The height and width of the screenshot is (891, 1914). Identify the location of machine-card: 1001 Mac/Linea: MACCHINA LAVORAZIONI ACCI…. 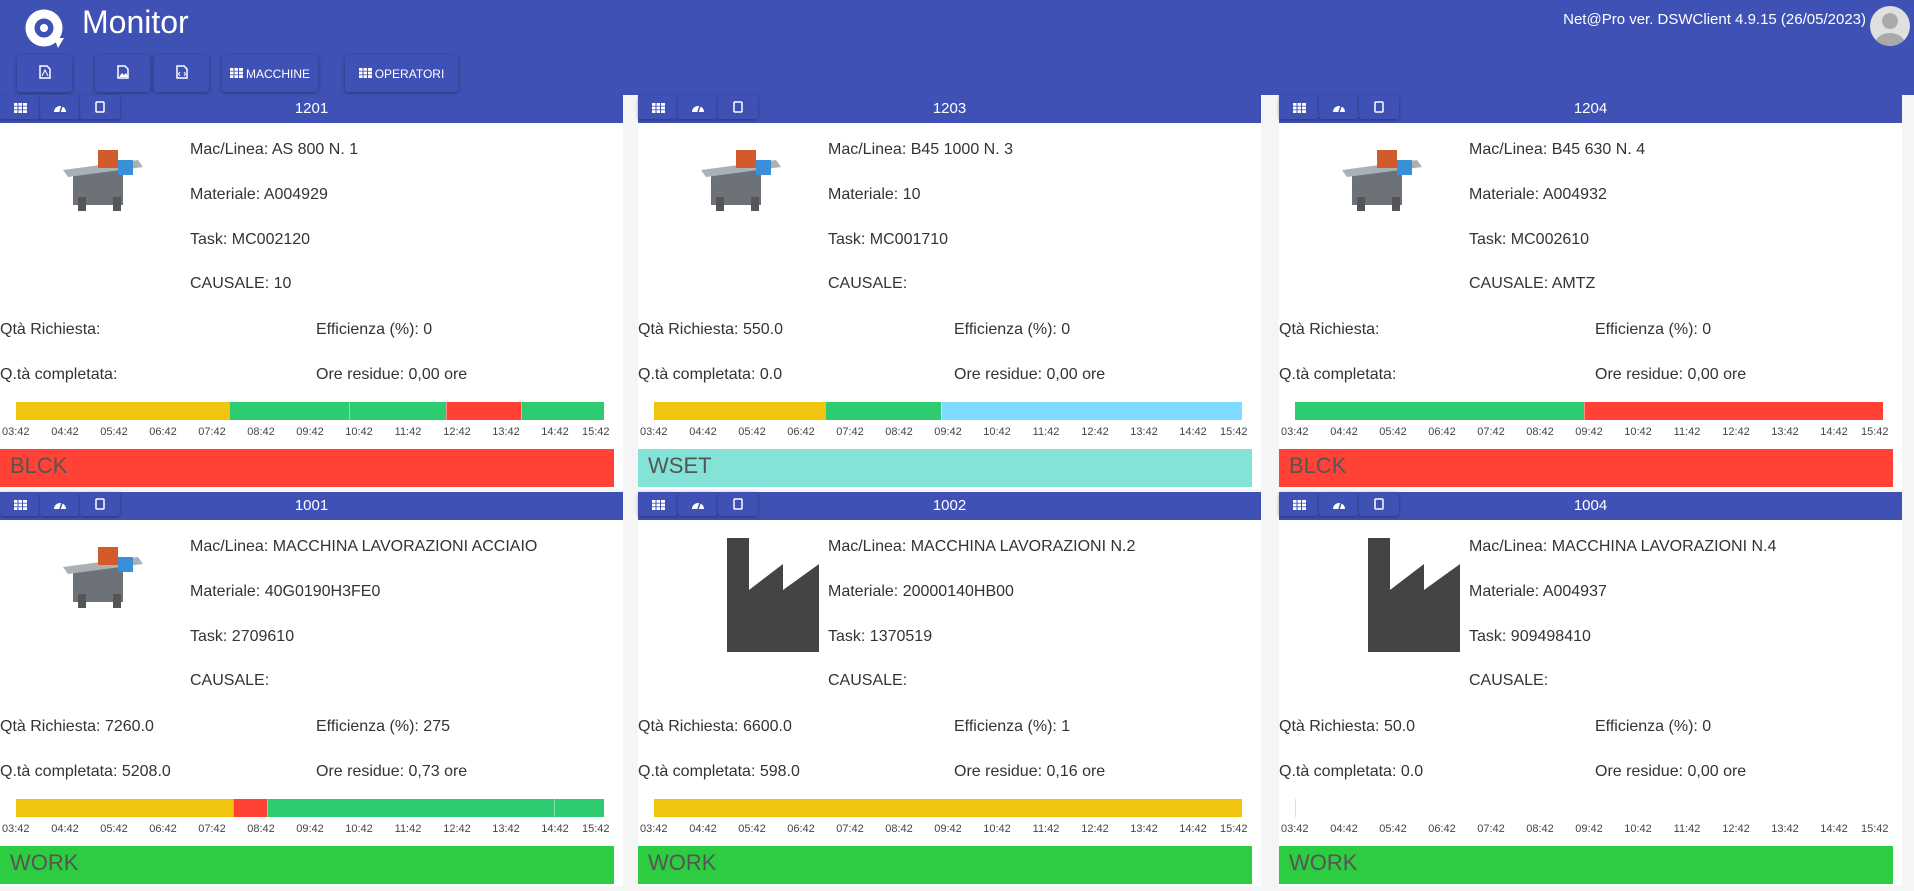
(311, 689).